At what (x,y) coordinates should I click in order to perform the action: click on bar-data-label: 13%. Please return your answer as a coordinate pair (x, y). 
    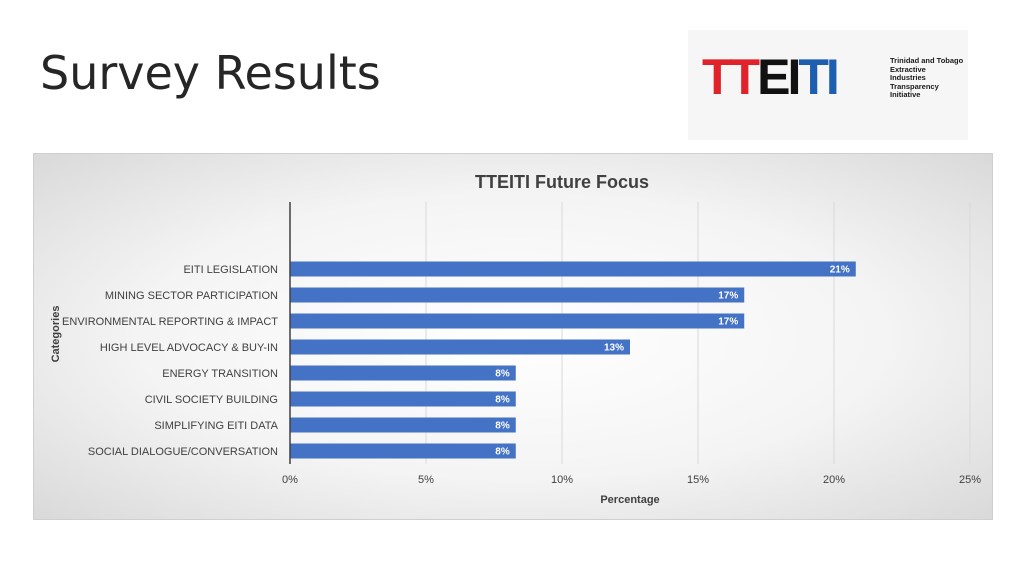
    Looking at the image, I should click on (614, 348).